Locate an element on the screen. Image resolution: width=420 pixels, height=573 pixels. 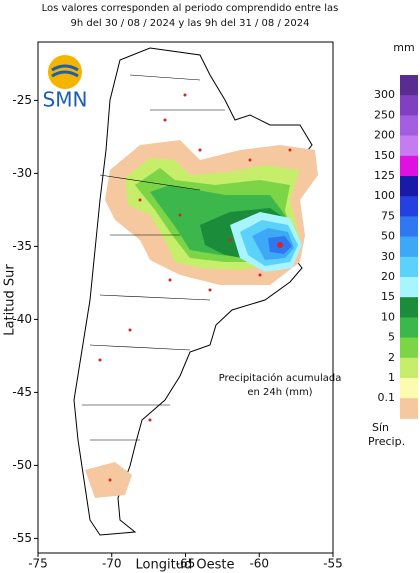
y-tick-label: -40 is located at coordinates (22, 319).